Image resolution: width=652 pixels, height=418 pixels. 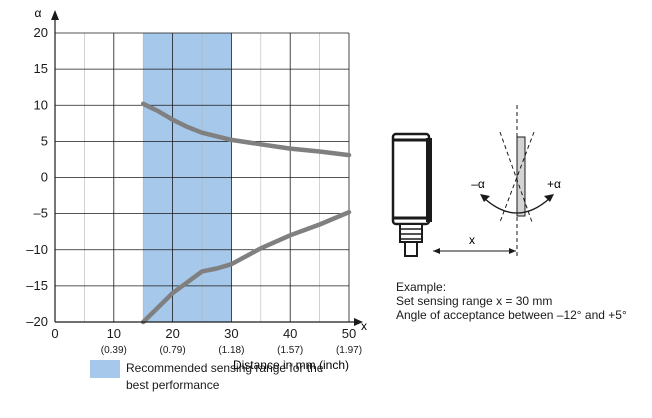 What do you see at coordinates (411, 249) in the screenshot?
I see `sensor-cable` at bounding box center [411, 249].